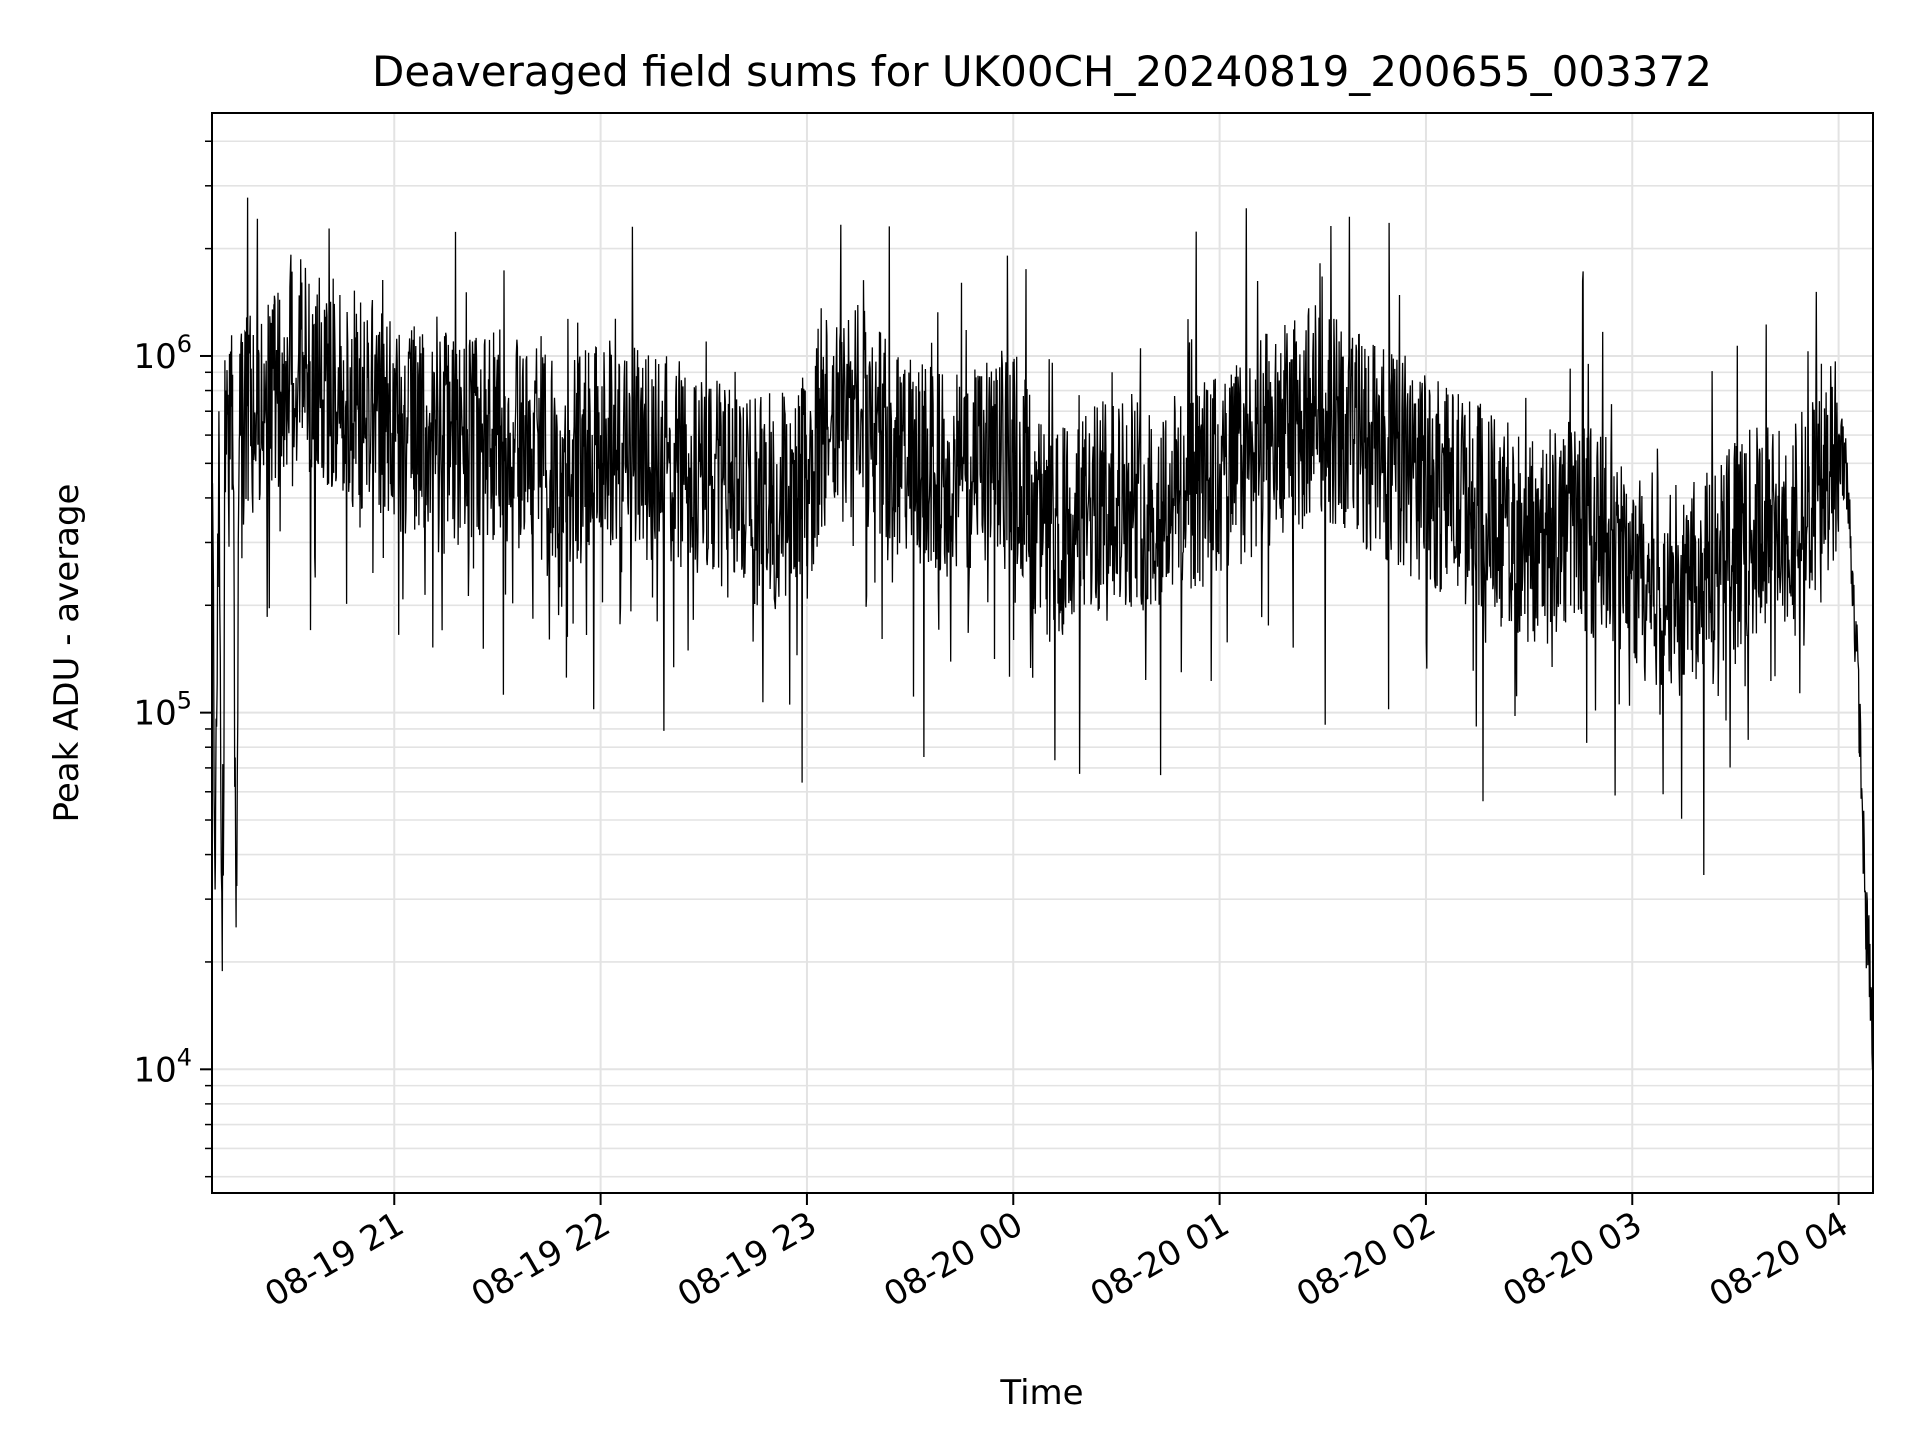 The image size is (1920, 1440). Describe the element at coordinates (184, 1057) in the screenshot. I see `y-tick-label-exponent: 4` at that location.